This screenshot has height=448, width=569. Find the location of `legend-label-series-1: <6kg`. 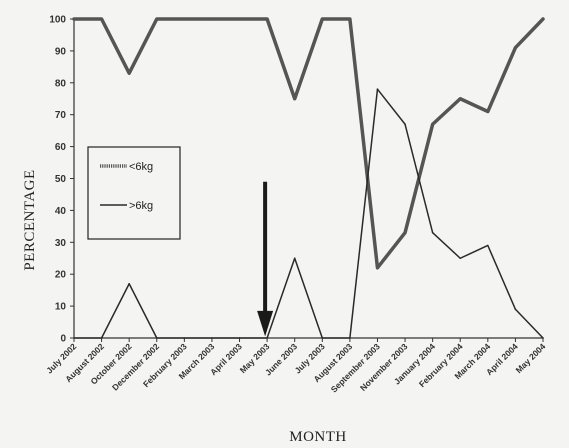

legend-label-series-1: <6kg is located at coordinates (141, 167).